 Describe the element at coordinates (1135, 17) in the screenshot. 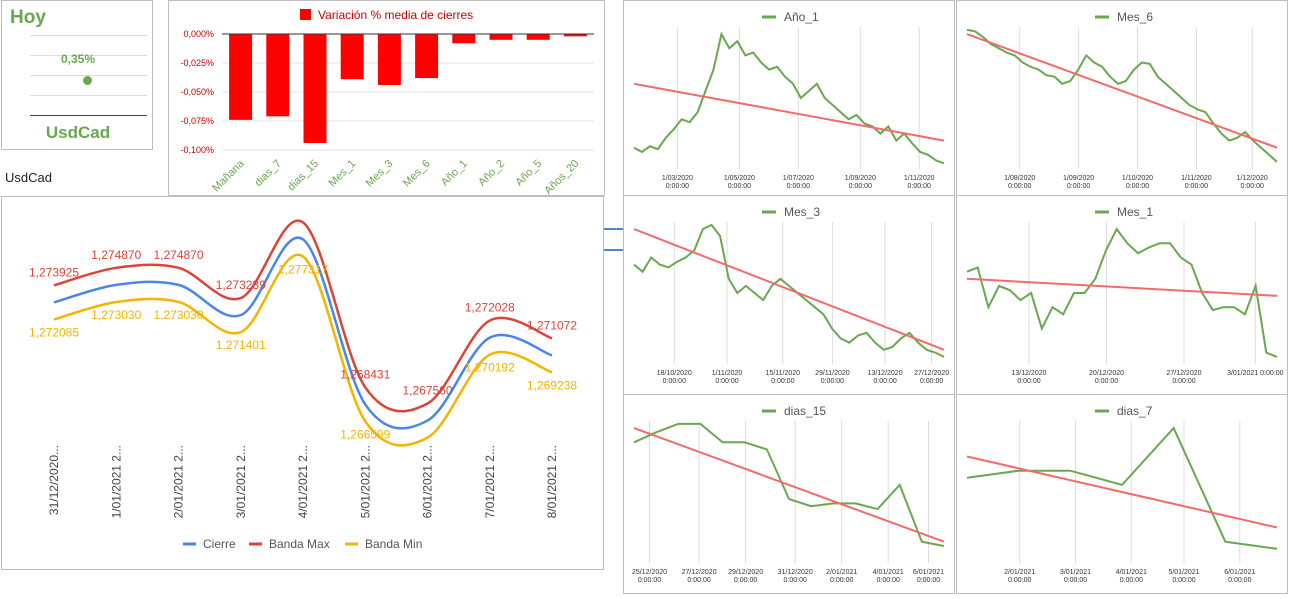

I see `legend-label: Mes_6` at that location.